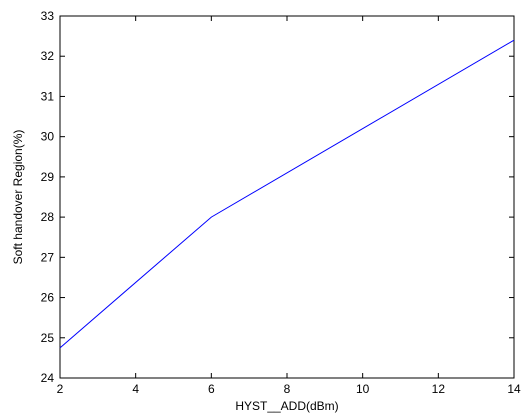 This screenshot has width=526, height=418. What do you see at coordinates (48, 96) in the screenshot?
I see `y-tick-label: 31` at bounding box center [48, 96].